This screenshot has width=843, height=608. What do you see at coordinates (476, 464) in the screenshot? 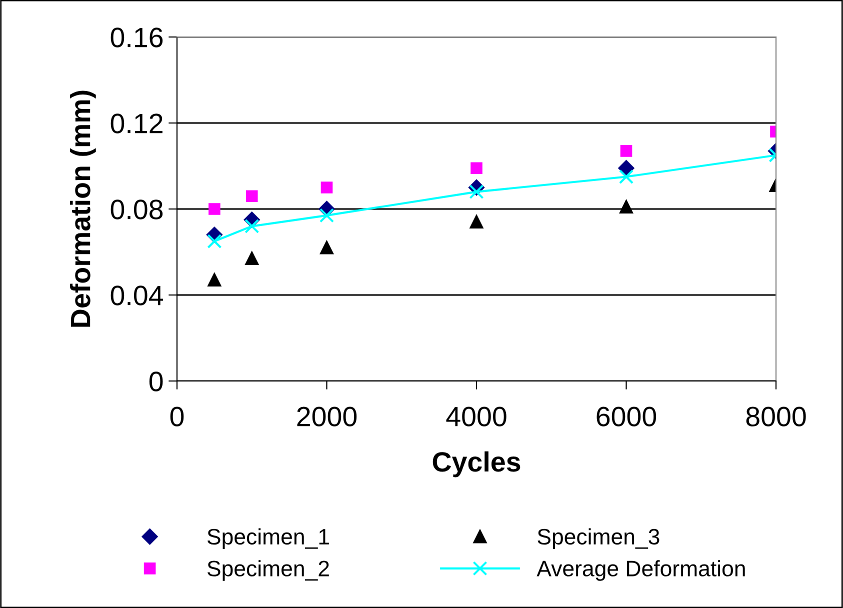
I see `x-axis-title: Cycles` at bounding box center [476, 464].